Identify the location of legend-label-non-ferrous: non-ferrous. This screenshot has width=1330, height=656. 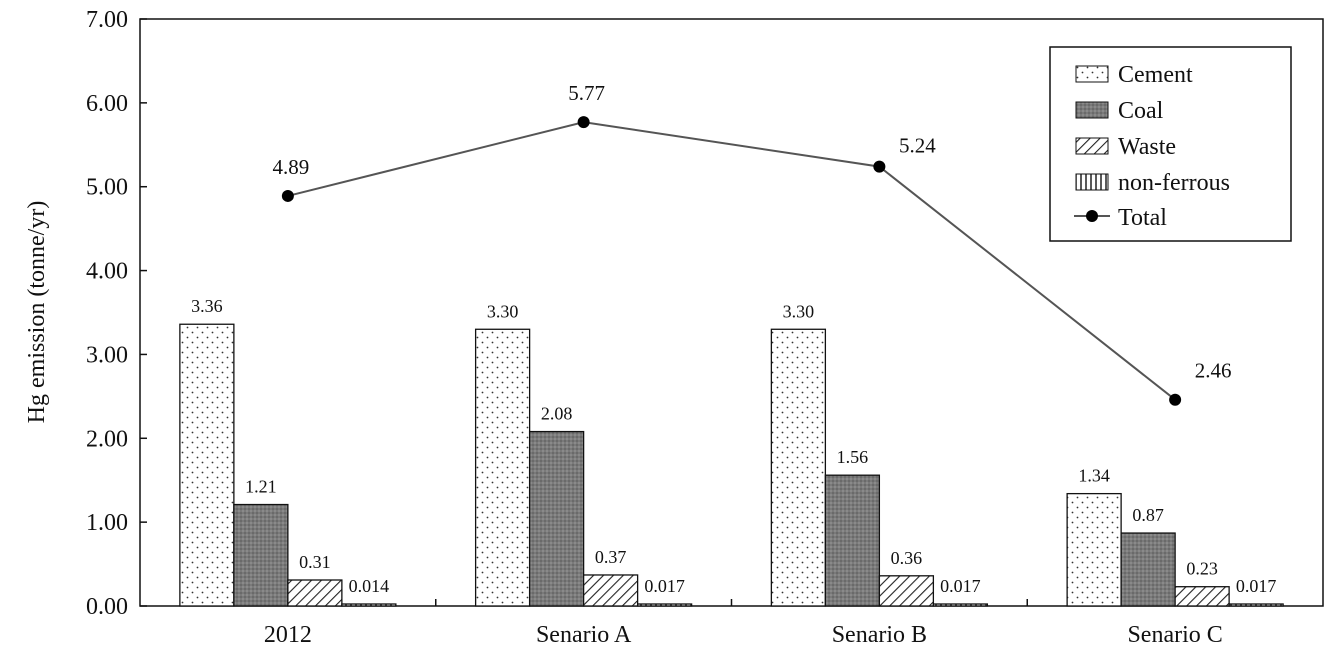
(1174, 183).